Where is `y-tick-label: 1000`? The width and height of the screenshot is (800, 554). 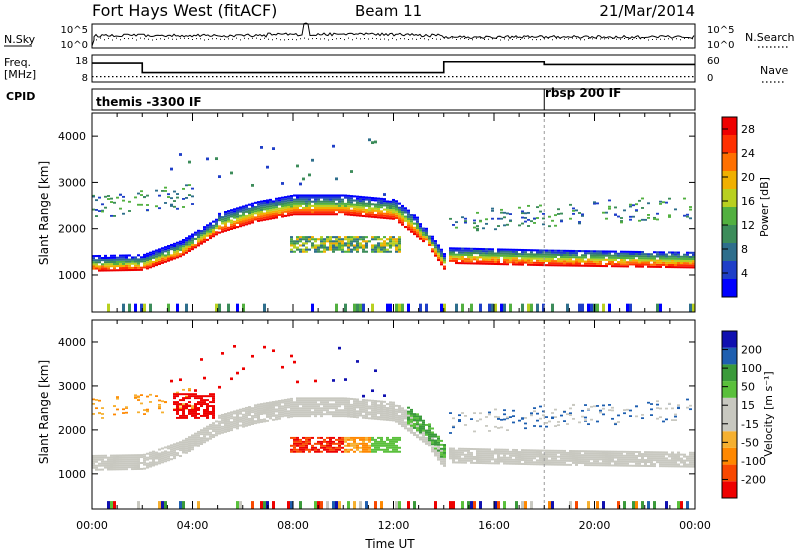 y-tick-label: 1000 is located at coordinates (72, 275).